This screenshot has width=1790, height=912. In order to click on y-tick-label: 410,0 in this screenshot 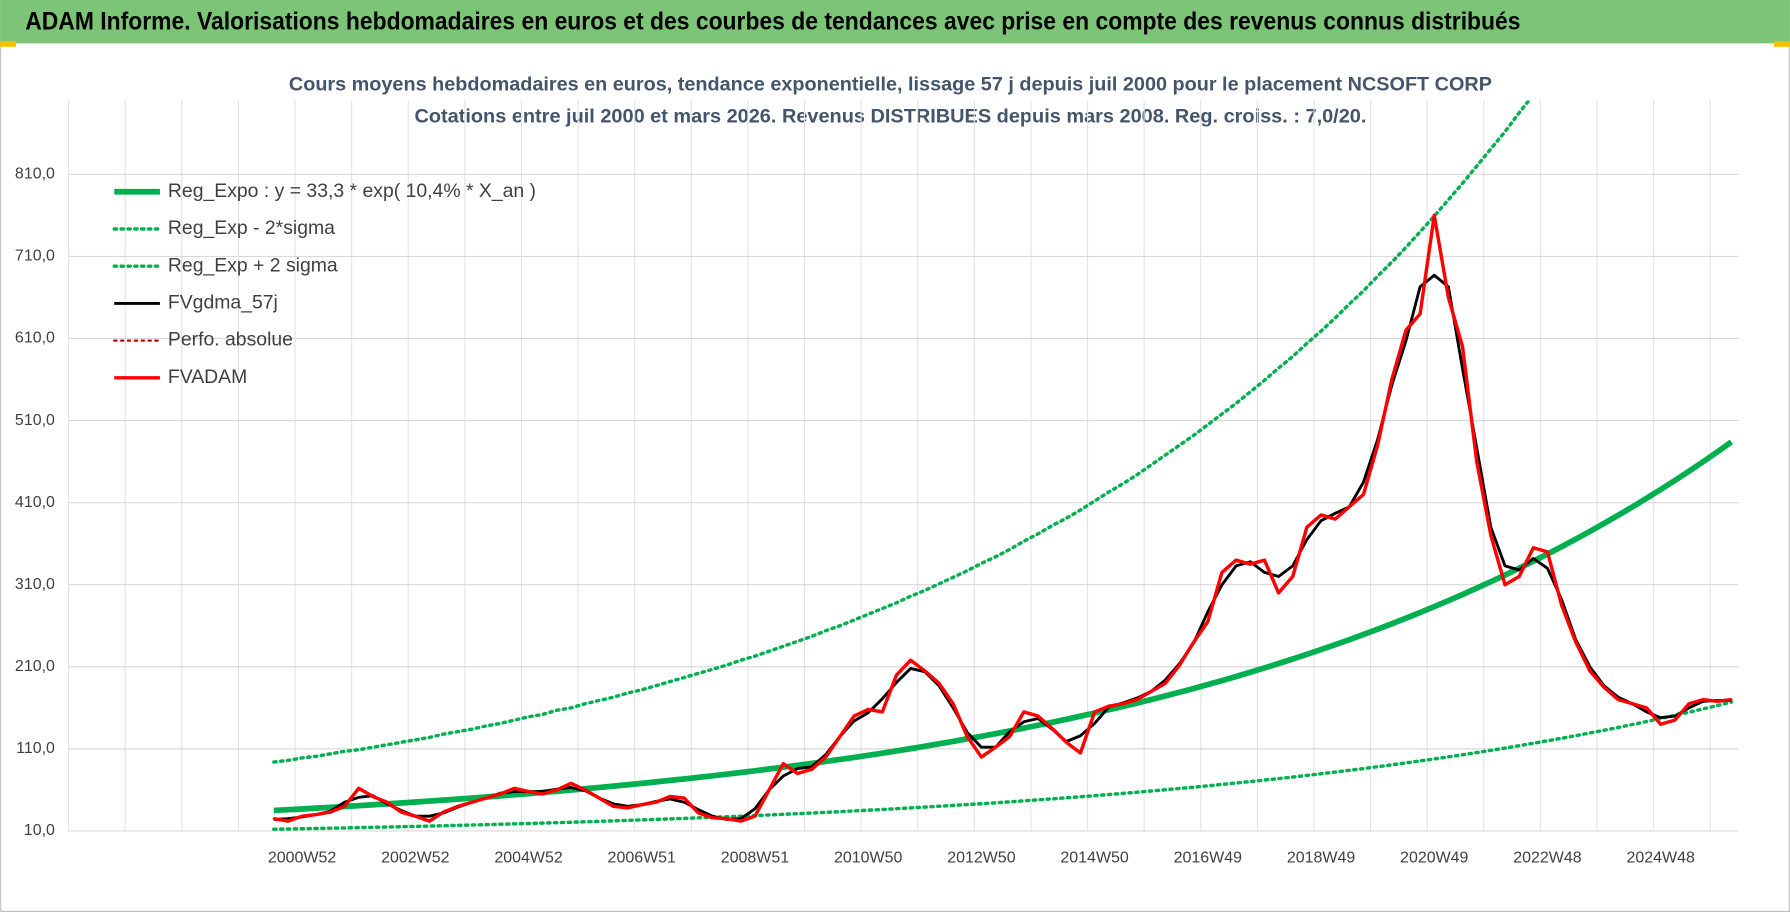, I will do `click(35, 502)`.